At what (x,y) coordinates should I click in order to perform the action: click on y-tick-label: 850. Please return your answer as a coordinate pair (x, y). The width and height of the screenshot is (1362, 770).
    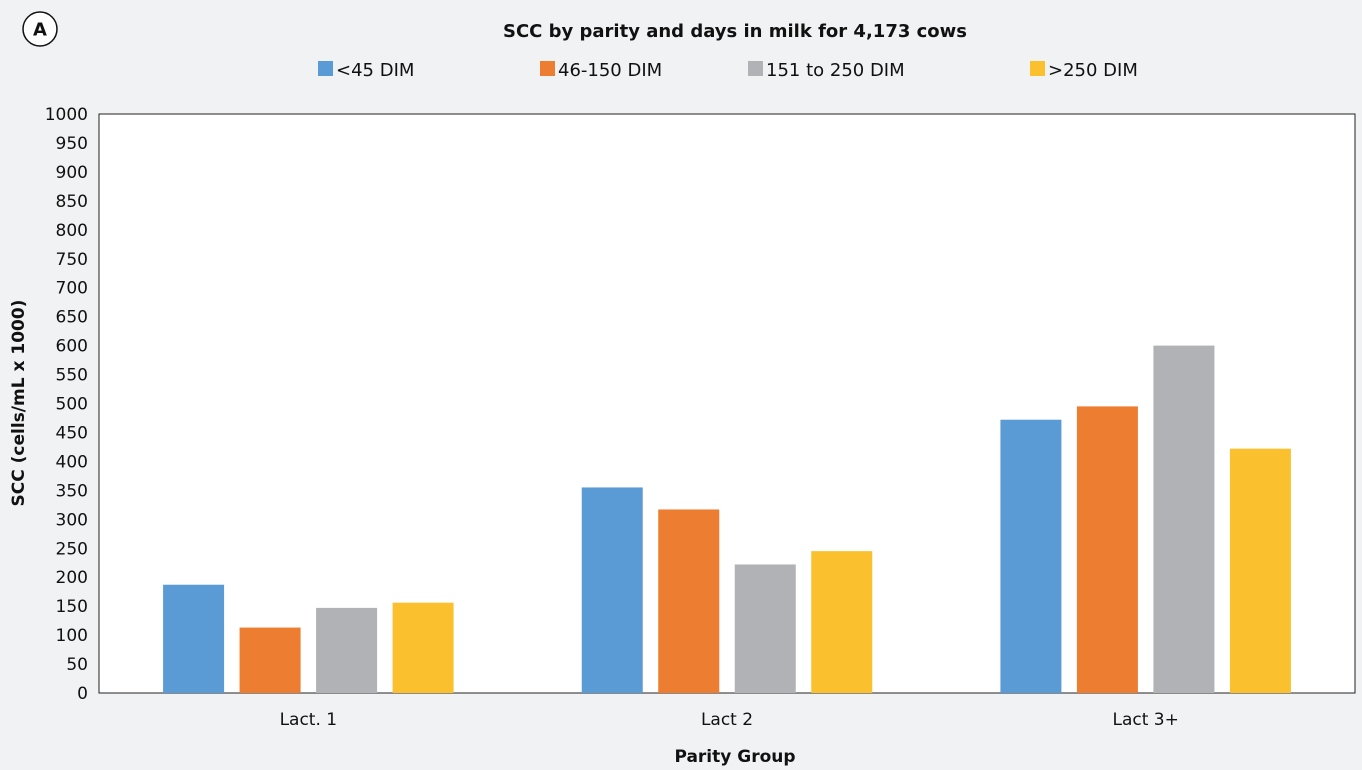
    Looking at the image, I should click on (72, 202).